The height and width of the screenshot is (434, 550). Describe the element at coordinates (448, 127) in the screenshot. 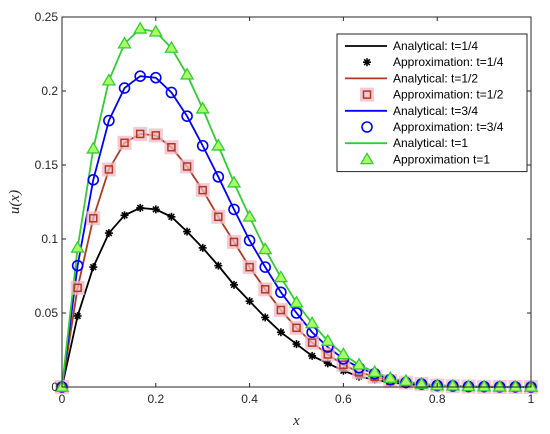

I see `legend-entry-label: Approximation: t=3/4` at that location.